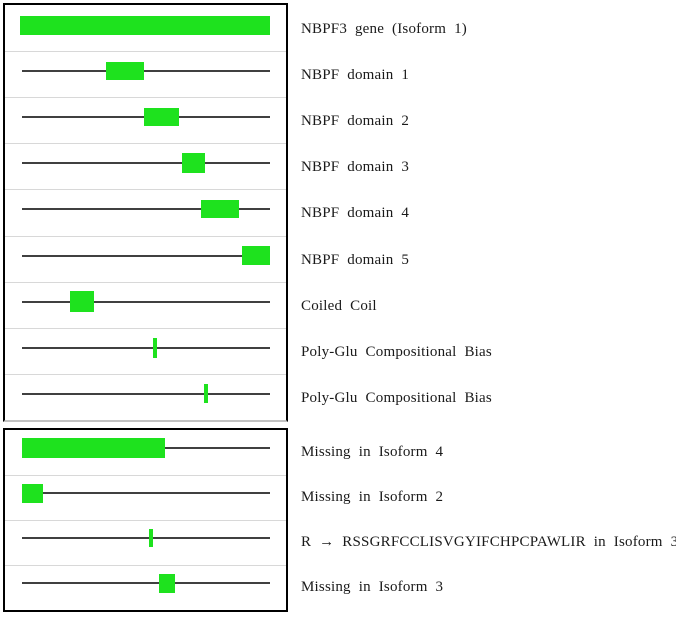  What do you see at coordinates (372, 497) in the screenshot?
I see `track-label-missing-isoform-2: Missing in Isoform 2` at bounding box center [372, 497].